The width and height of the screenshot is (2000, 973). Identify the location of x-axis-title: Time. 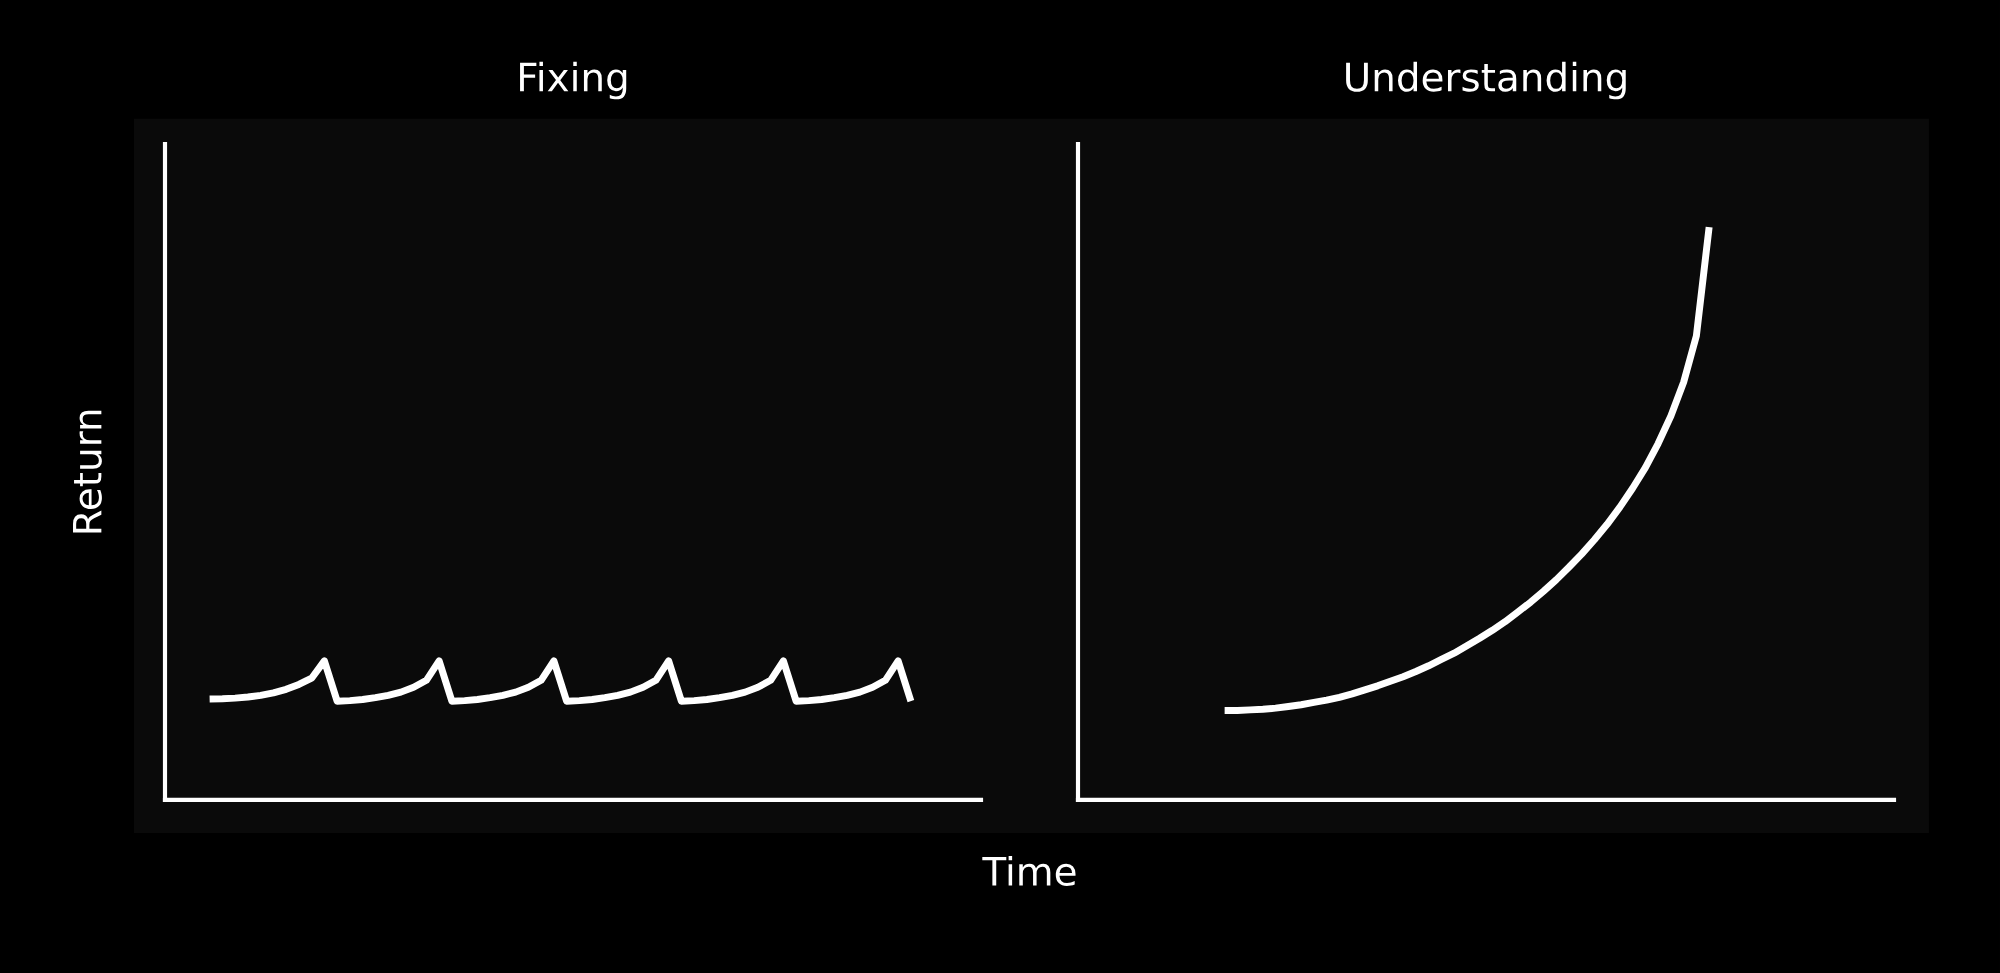
(1029, 871).